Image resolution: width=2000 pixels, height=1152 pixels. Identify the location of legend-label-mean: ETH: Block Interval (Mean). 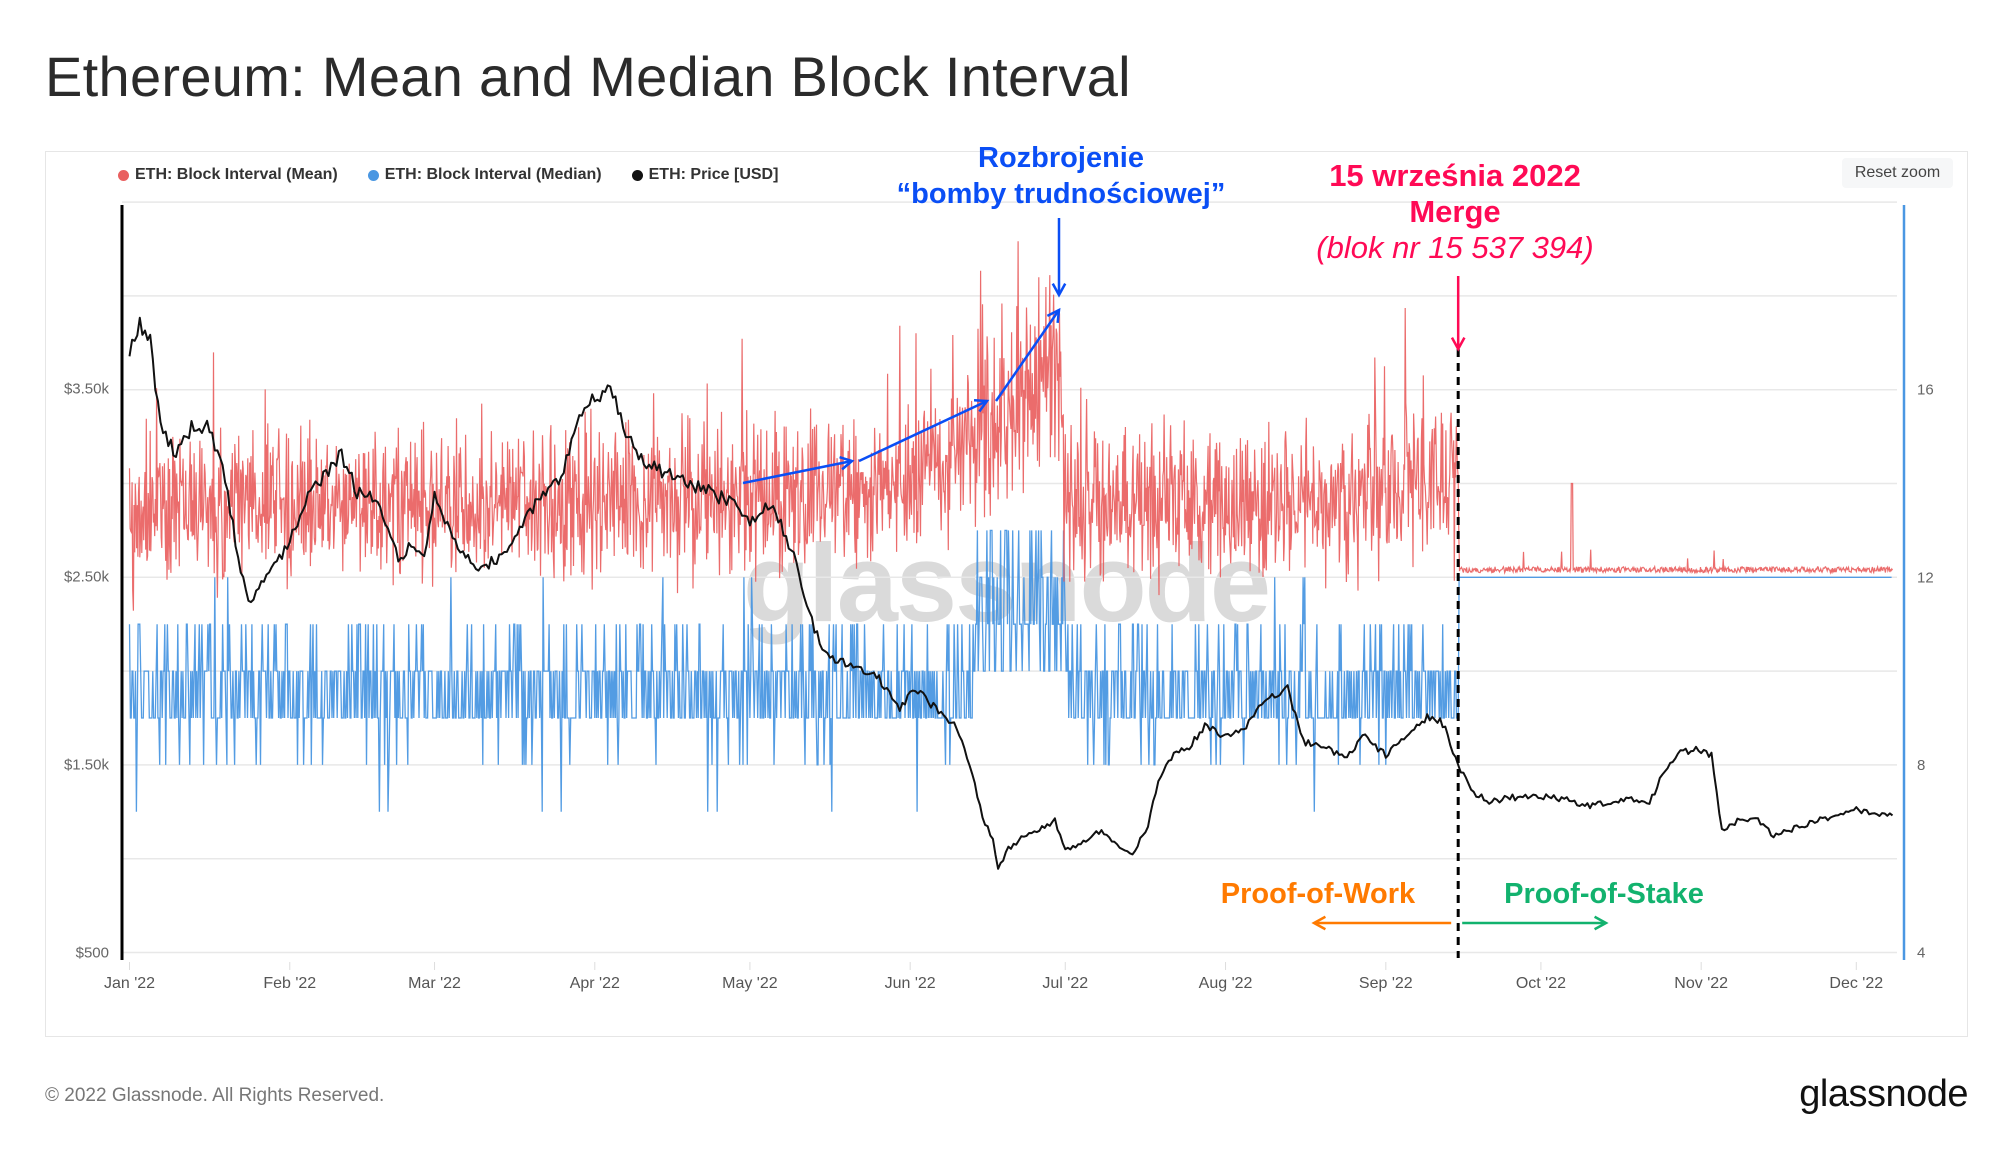
(236, 174).